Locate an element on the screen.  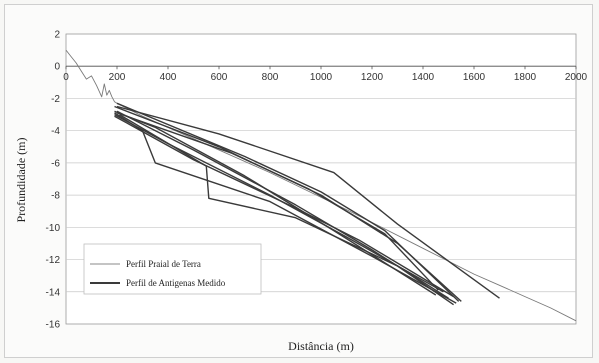
y-axis-title: Profundidade (m) is located at coordinates (21, 180).